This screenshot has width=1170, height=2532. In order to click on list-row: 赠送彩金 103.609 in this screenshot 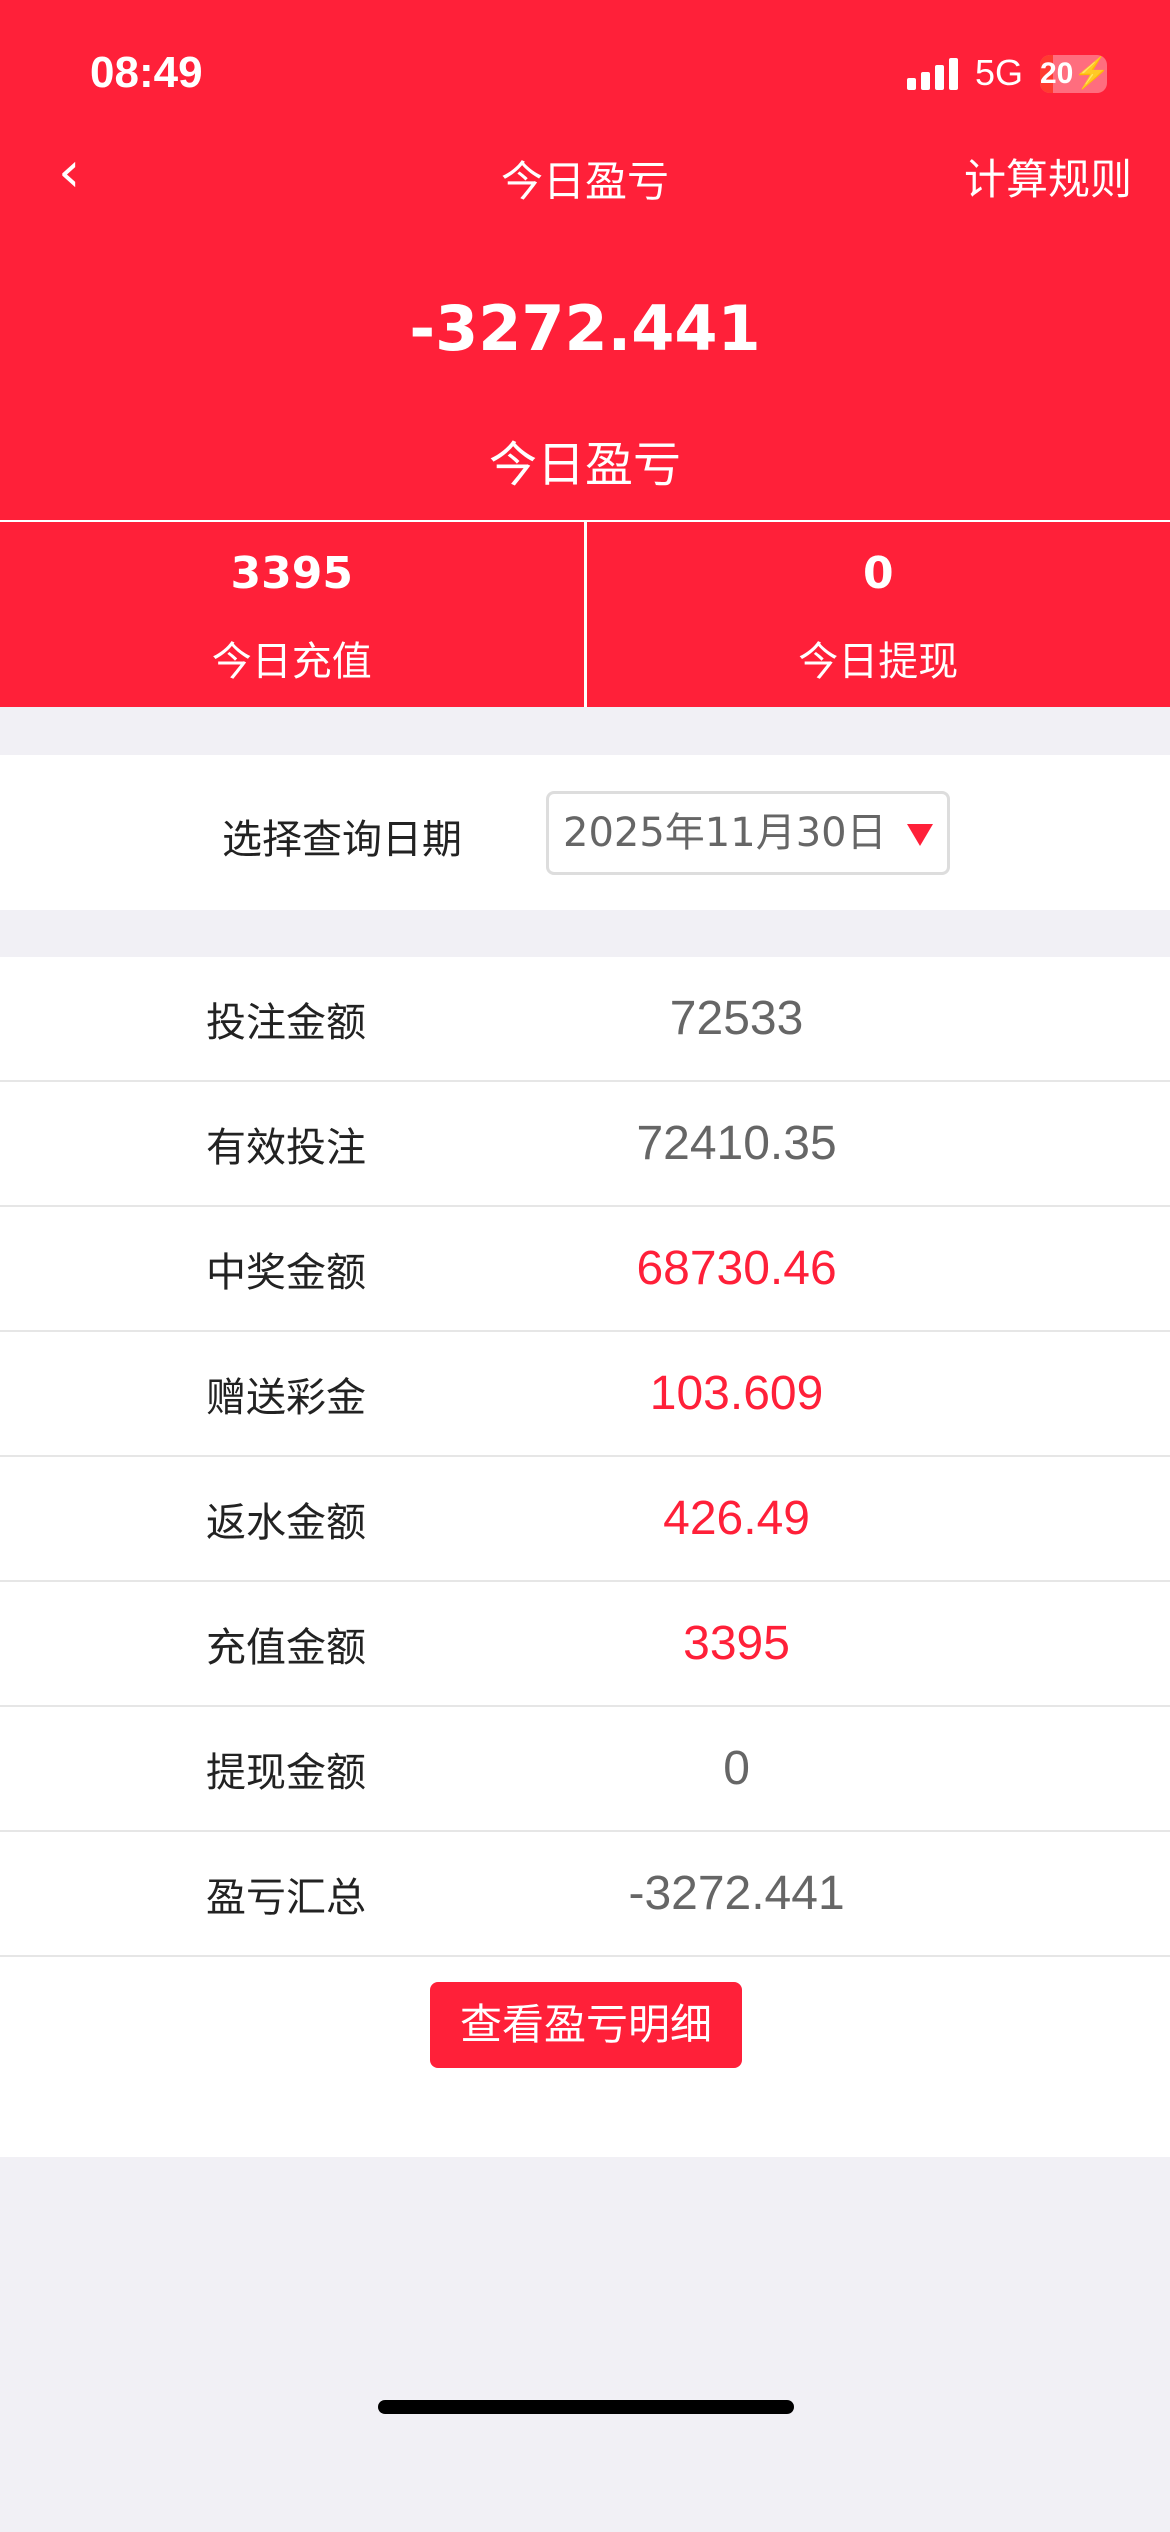, I will do `click(585, 1394)`.